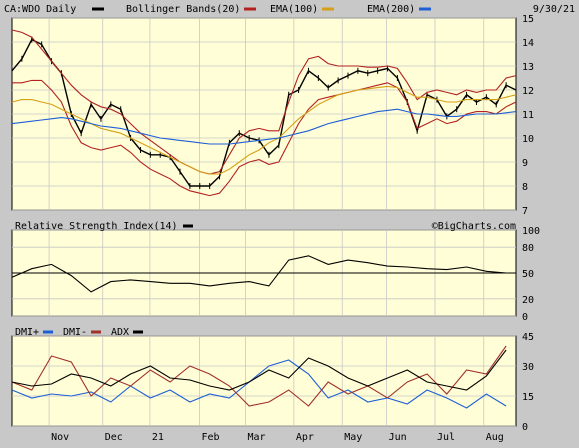 The image size is (579, 448). I want to click on x-tick-label: Jun, so click(398, 437).